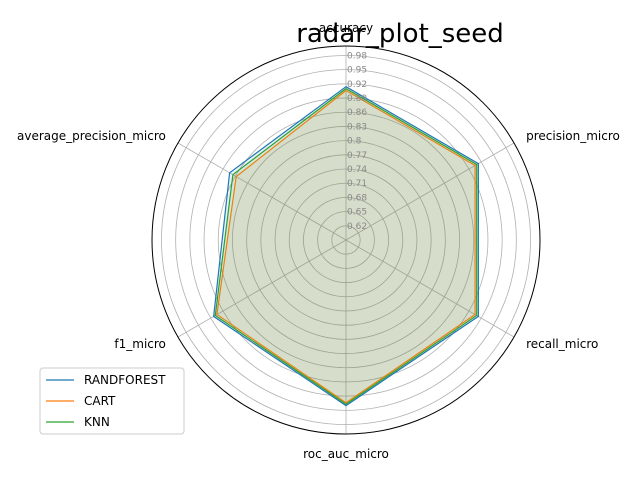 This screenshot has height=485, width=640. I want to click on legend-label-cart: CART, so click(100, 401).